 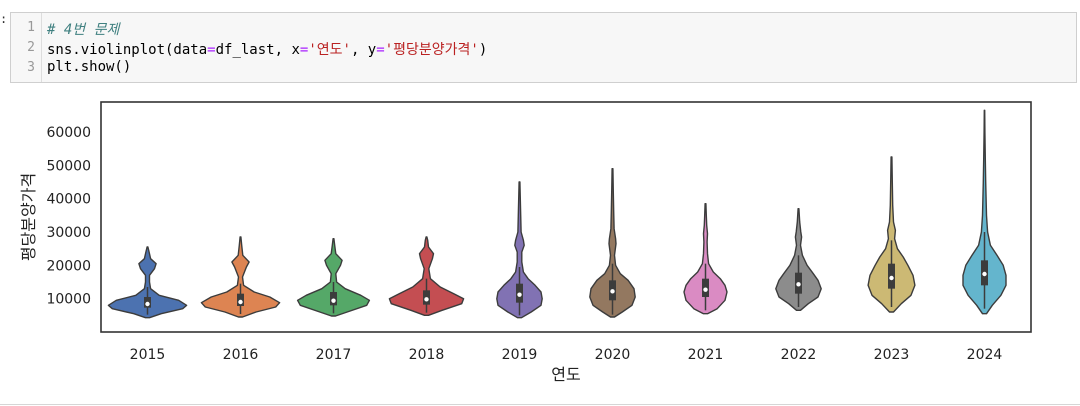 What do you see at coordinates (334, 355) in the screenshot?
I see `x-tick-label: 2017` at bounding box center [334, 355].